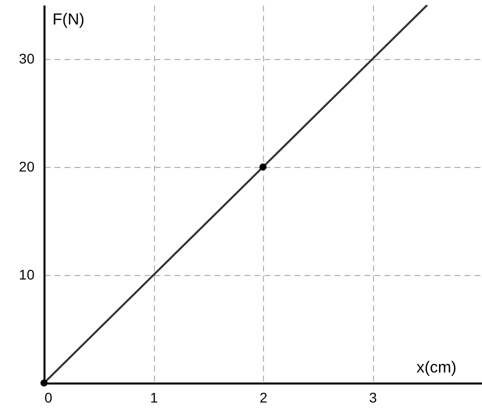 Image resolution: width=482 pixels, height=415 pixels. What do you see at coordinates (26, 274) in the screenshot?
I see `y-tick-label: 10` at bounding box center [26, 274].